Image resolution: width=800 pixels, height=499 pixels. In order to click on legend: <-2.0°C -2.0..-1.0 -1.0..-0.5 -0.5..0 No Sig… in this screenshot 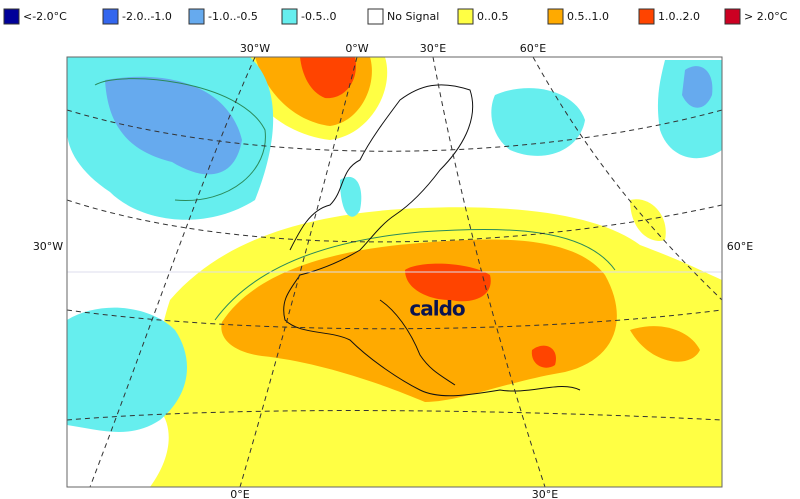, I will do `click(395, 16)`.